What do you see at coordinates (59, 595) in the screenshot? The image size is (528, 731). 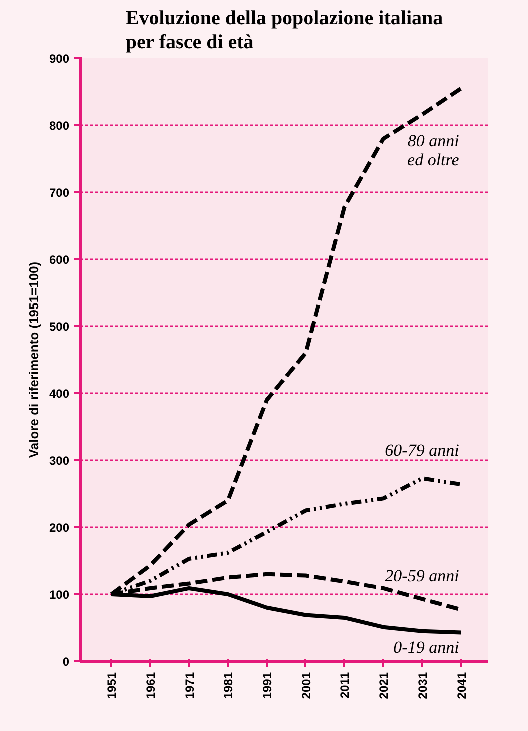 I see `y-tick-label: 100` at bounding box center [59, 595].